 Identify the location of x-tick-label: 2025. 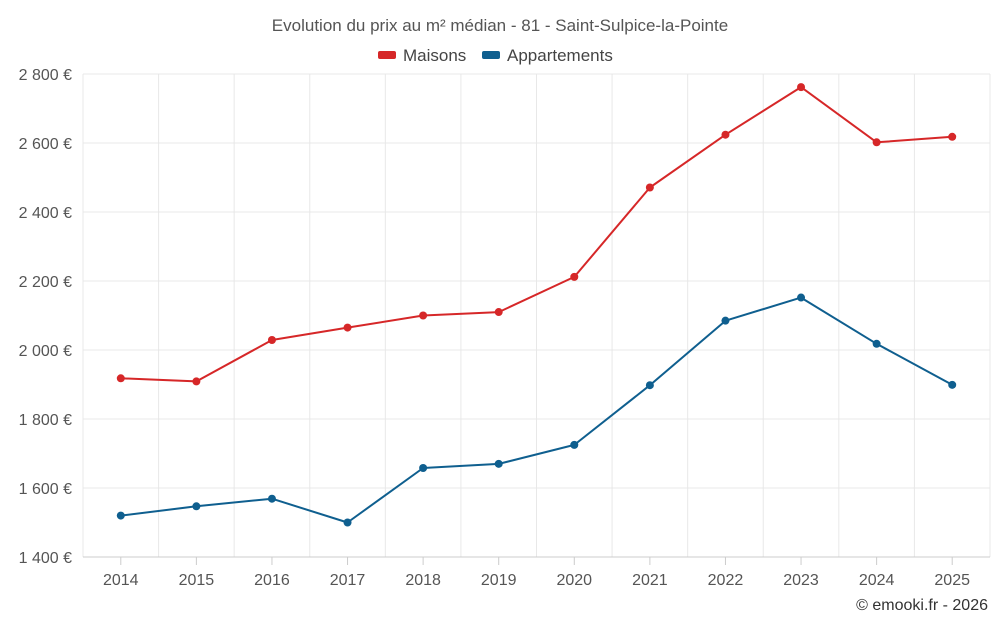
(952, 580).